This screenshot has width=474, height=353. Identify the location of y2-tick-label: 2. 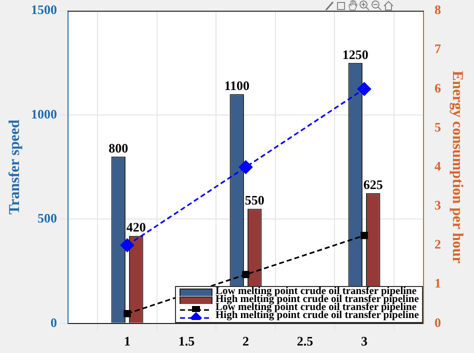
(437, 244).